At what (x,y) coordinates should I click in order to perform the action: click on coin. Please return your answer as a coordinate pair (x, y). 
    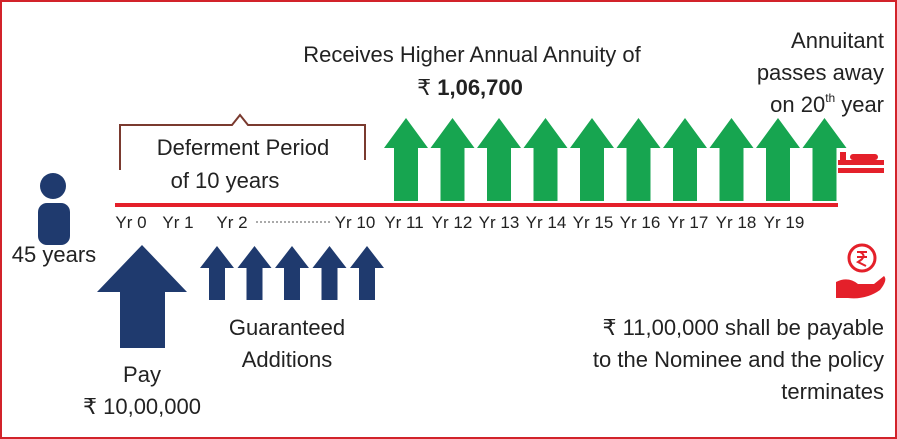
    Looking at the image, I should click on (862, 258).